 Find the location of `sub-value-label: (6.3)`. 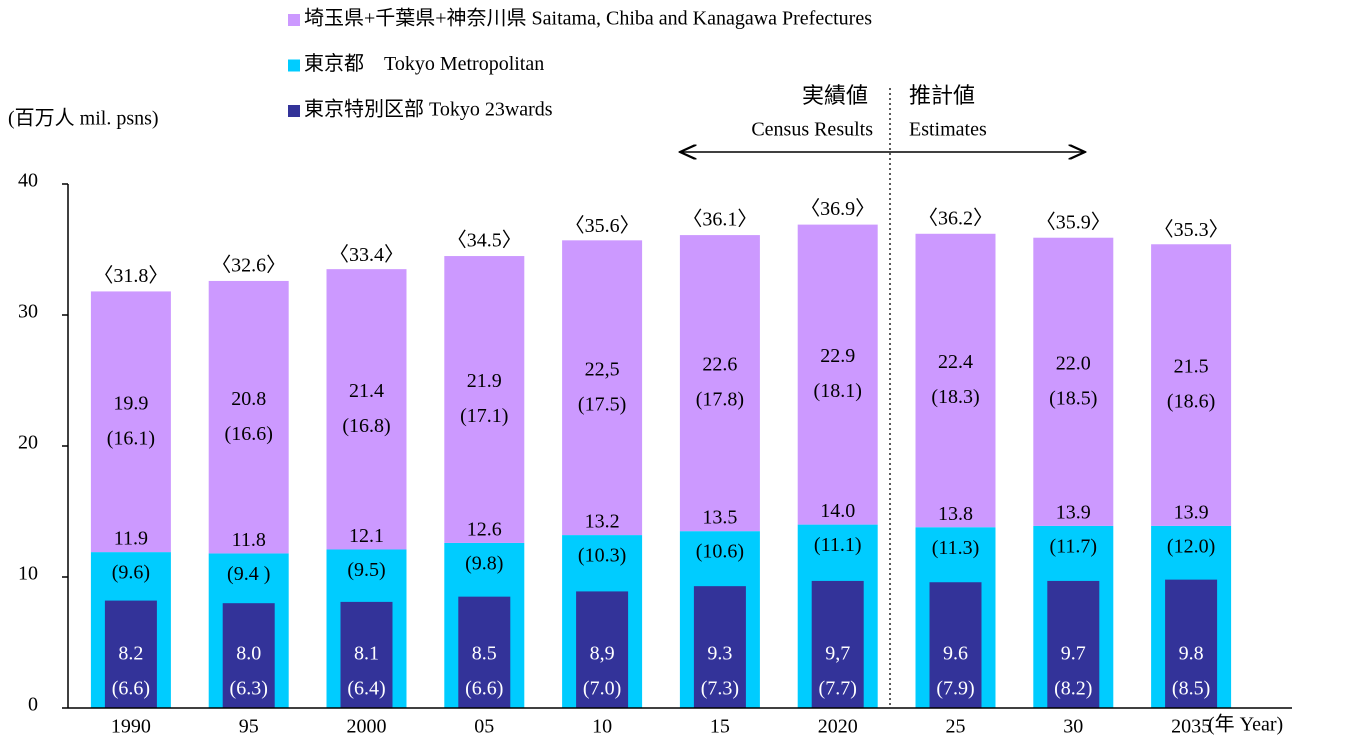

sub-value-label: (6.3) is located at coordinates (249, 689).